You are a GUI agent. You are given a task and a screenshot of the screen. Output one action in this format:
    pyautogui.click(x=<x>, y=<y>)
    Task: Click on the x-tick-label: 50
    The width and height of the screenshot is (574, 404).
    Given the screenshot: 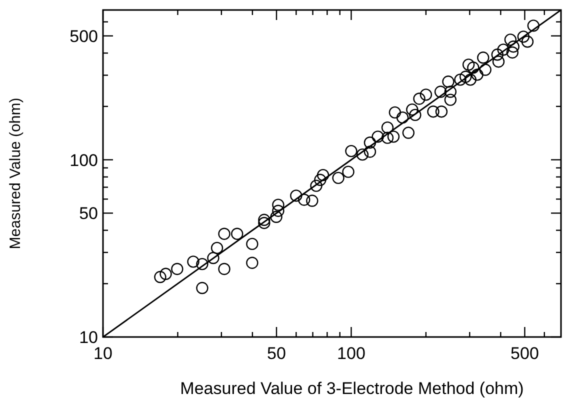 What is the action you would take?
    pyautogui.click(x=276, y=353)
    